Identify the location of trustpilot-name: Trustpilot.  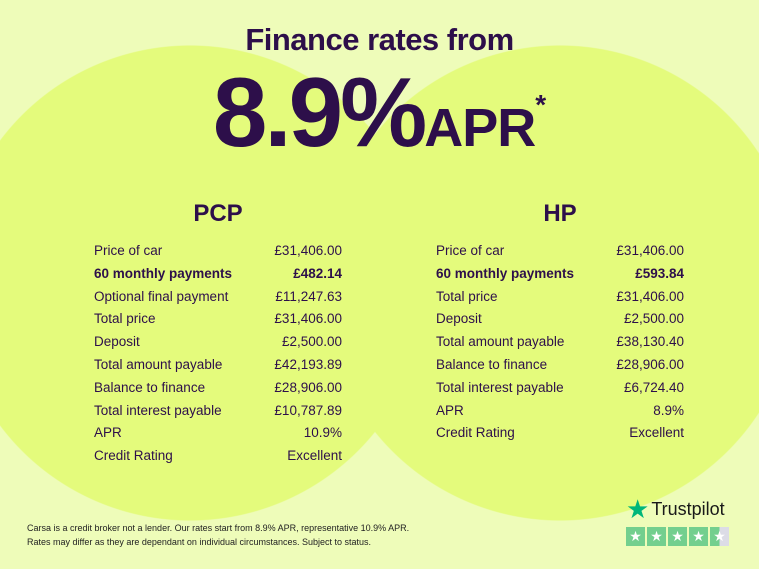
(688, 509).